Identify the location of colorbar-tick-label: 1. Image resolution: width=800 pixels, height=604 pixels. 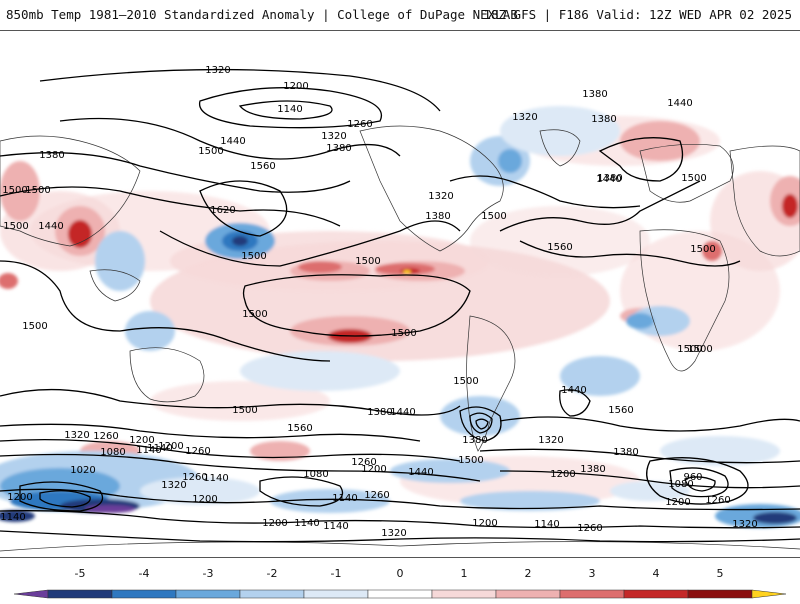
(464, 573).